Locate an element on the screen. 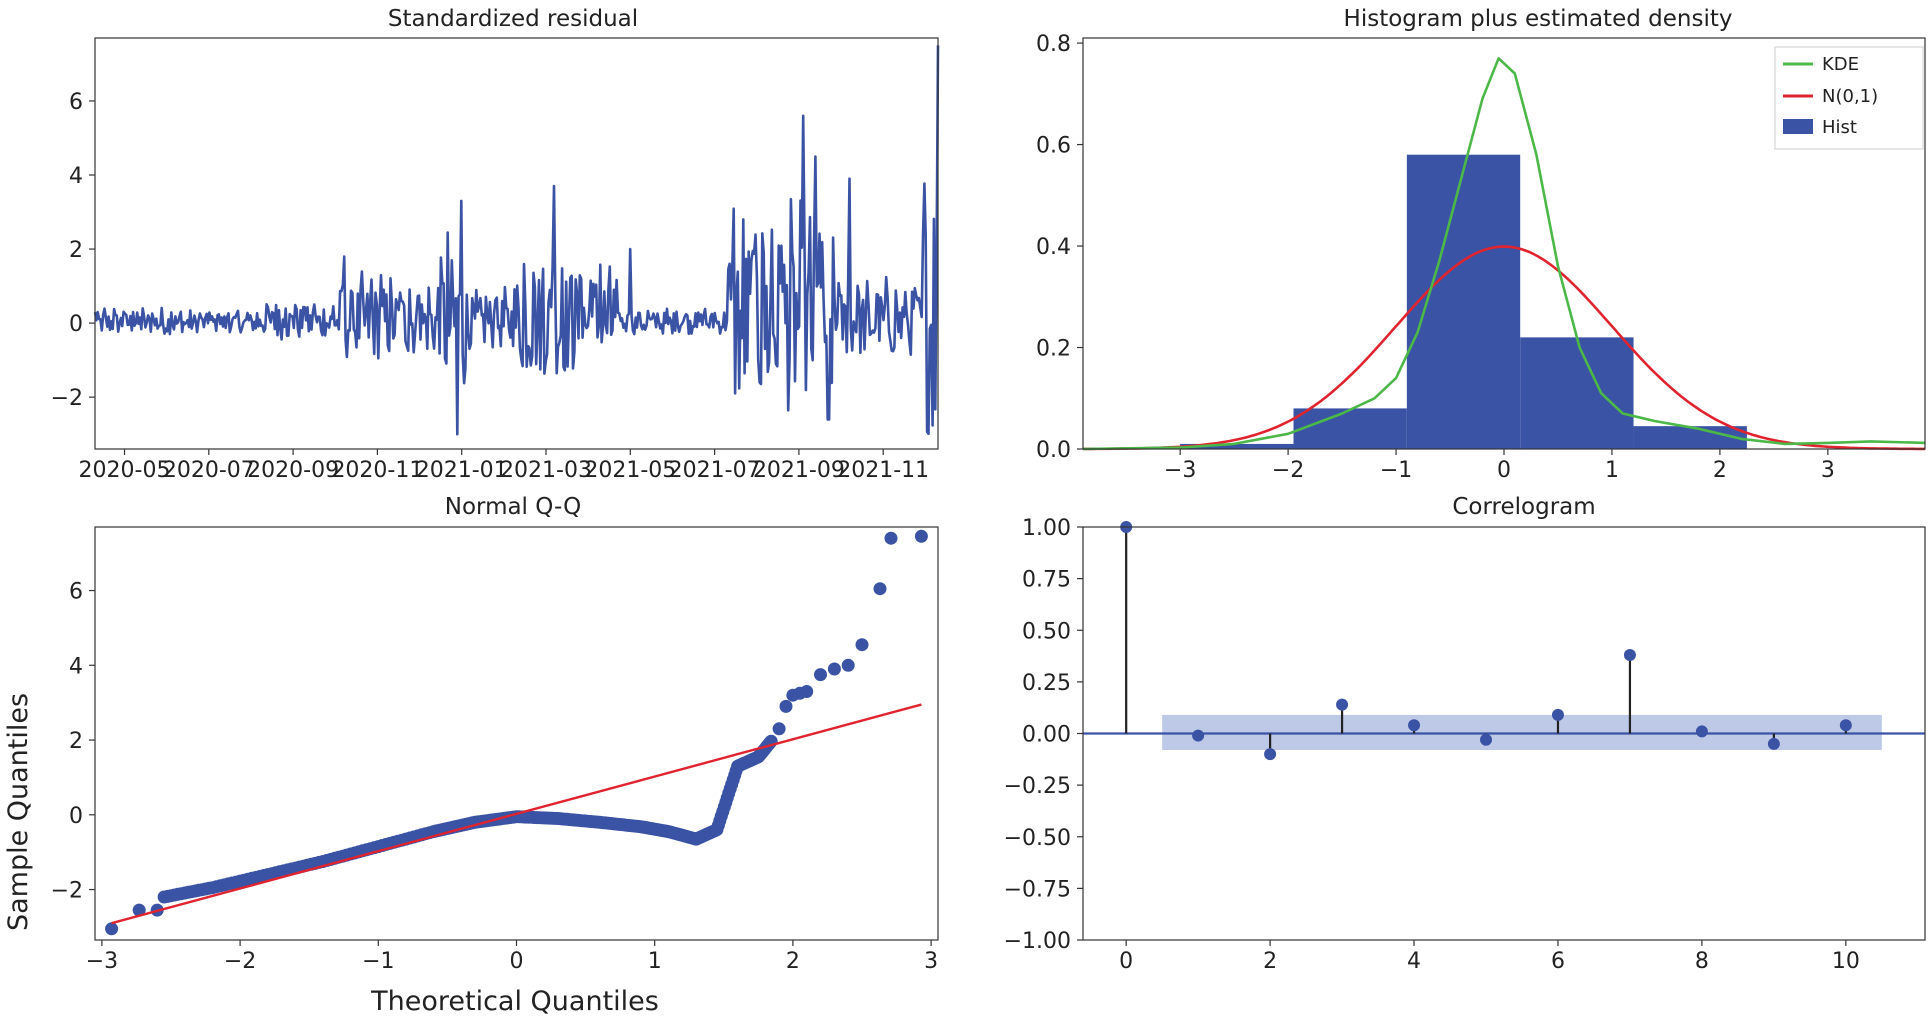 The height and width of the screenshot is (1026, 1930). qq-xtick-label: −3 is located at coordinates (102, 961).